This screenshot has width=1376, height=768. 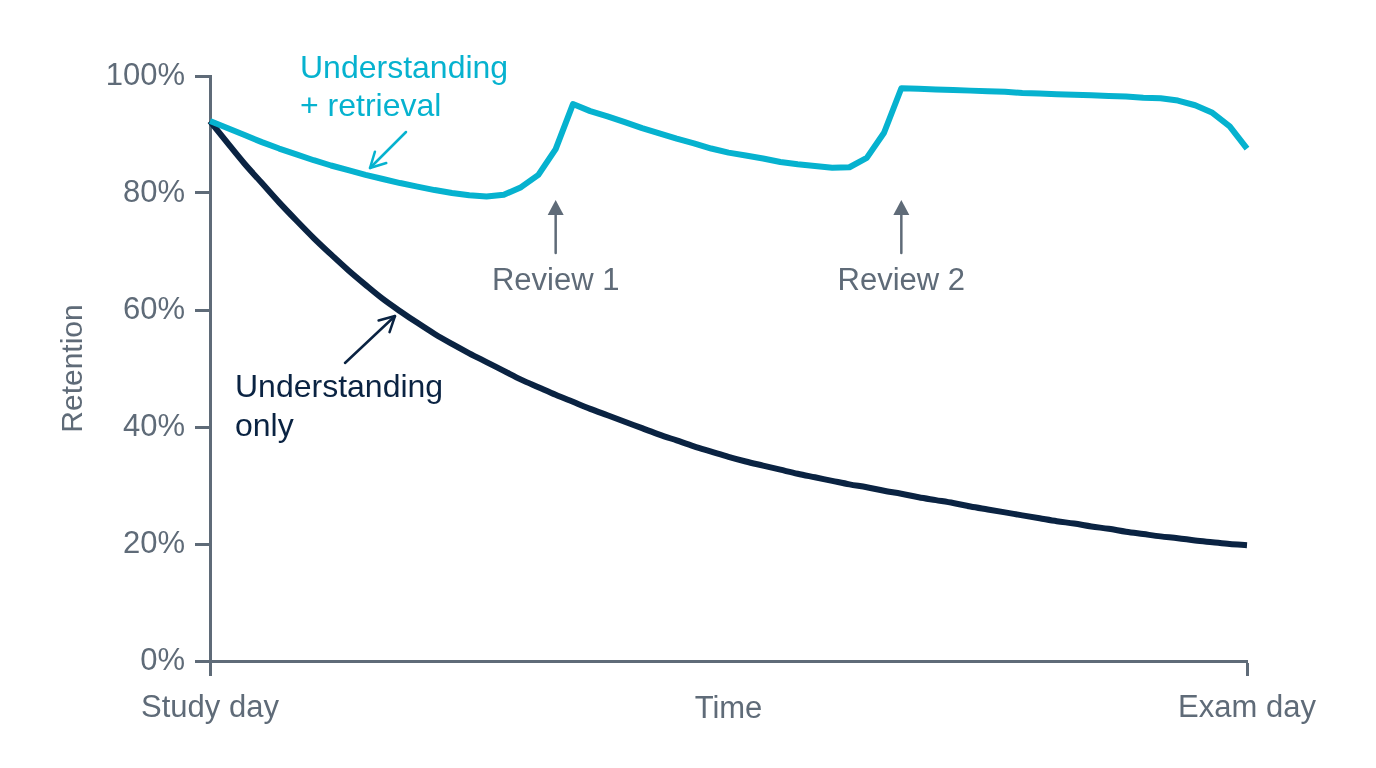 I want to click on y-axis-title: Retention, so click(x=72, y=368).